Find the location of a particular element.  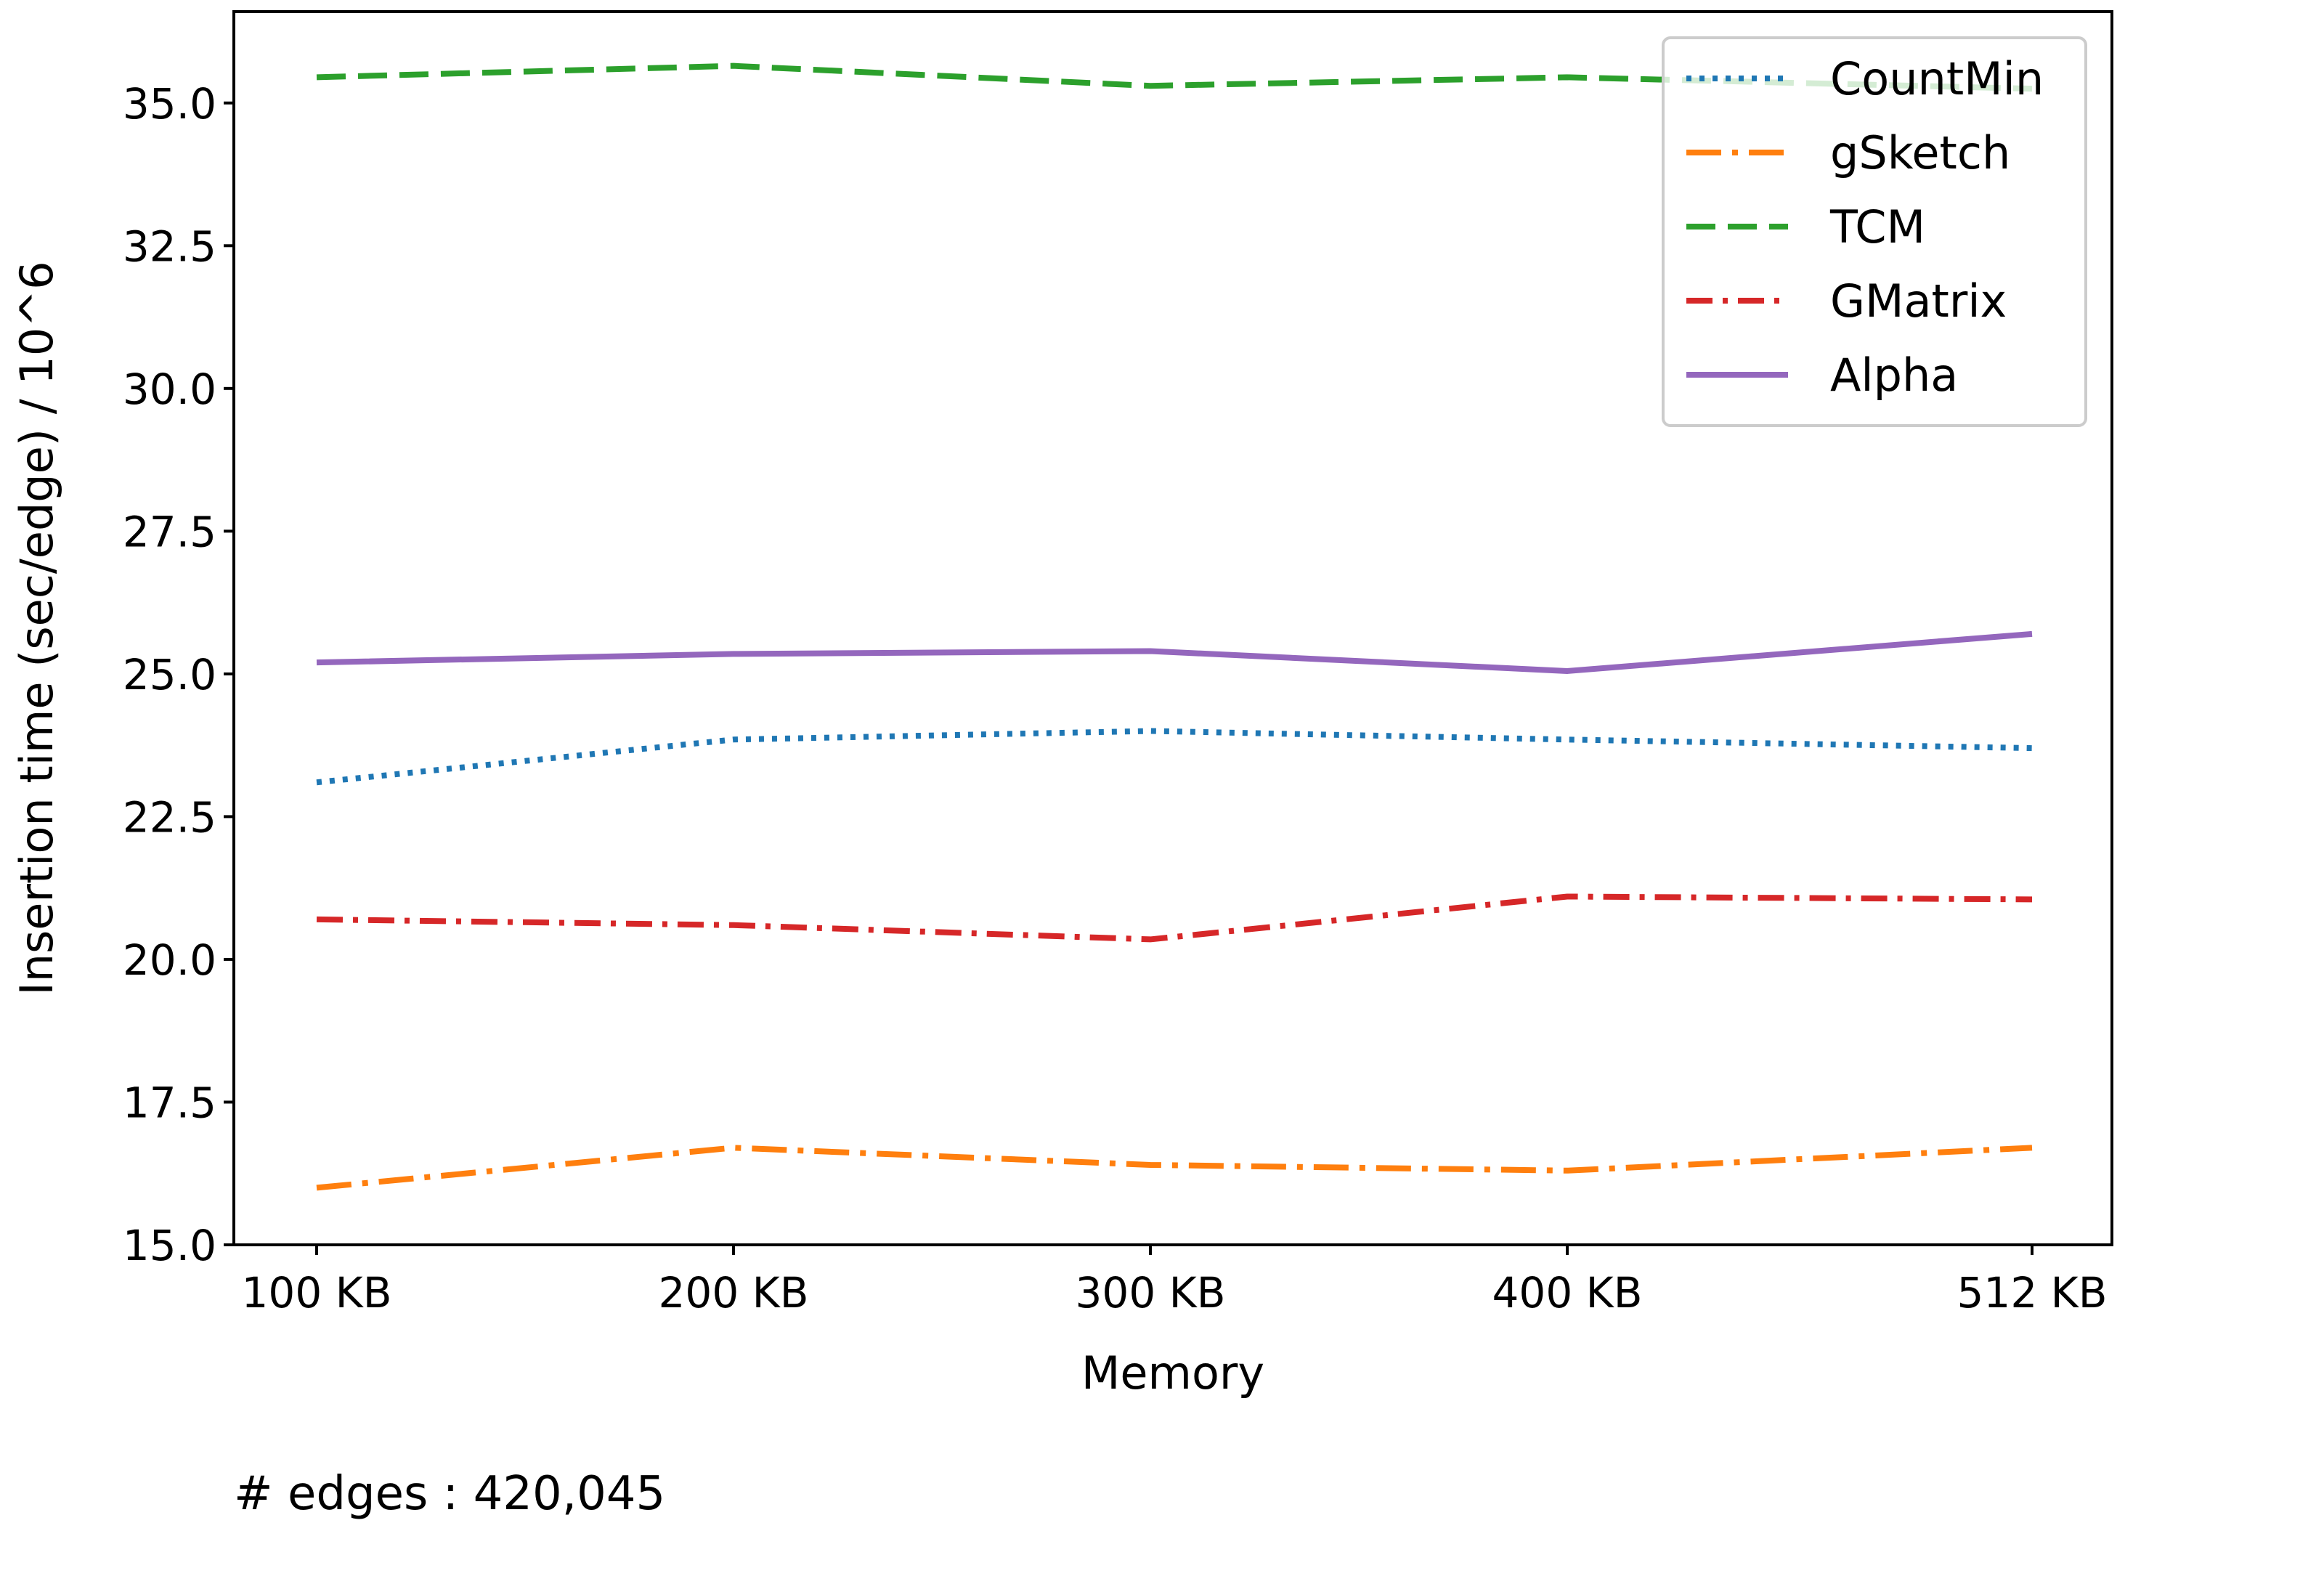

series-line-alpha is located at coordinates (1174, 652).